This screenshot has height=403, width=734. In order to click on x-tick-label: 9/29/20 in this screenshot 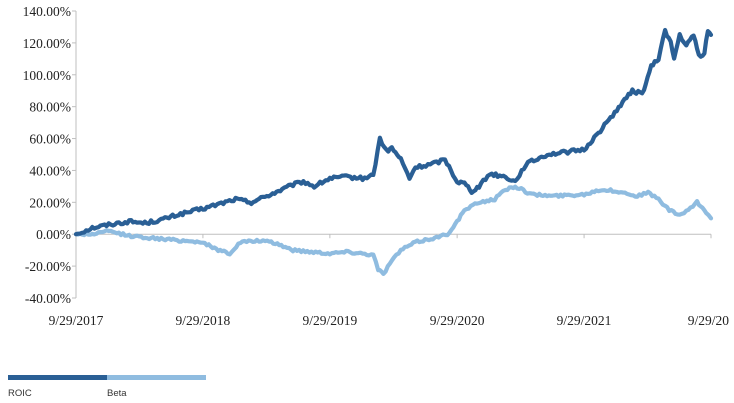, I will do `click(709, 320)`.